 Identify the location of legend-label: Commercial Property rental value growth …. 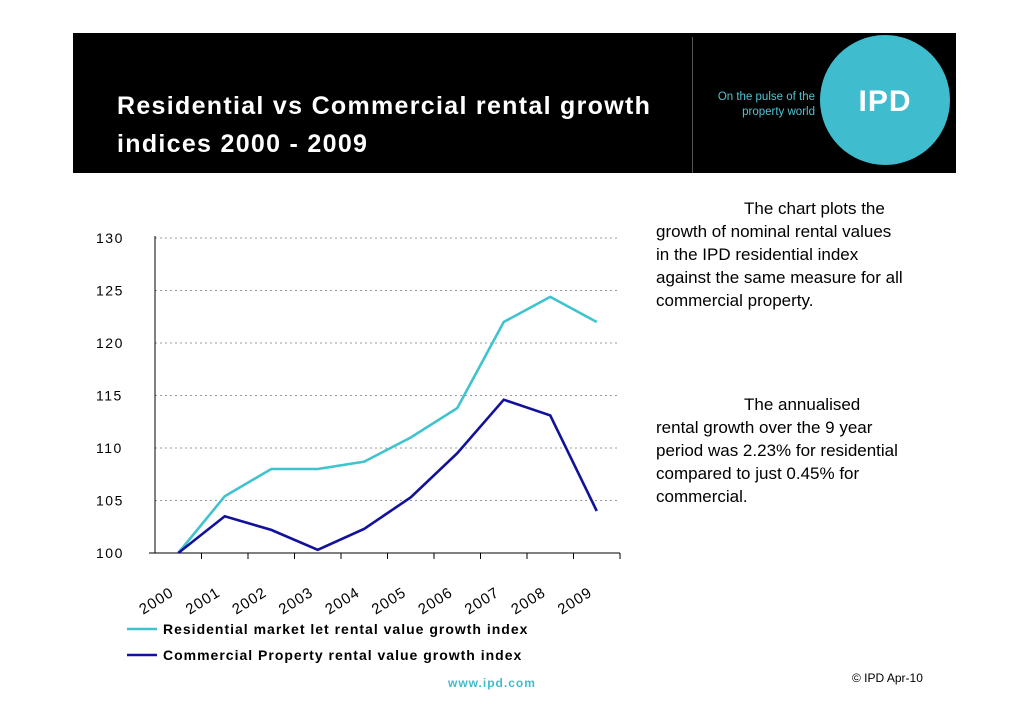
(342, 655).